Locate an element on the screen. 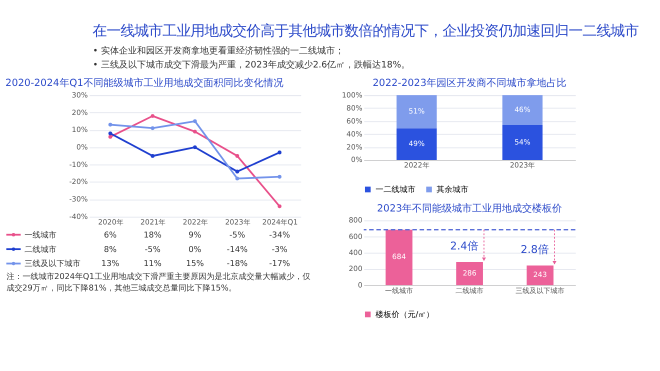 The image size is (660, 371). y-tick-label: 40% is located at coordinates (354, 133).